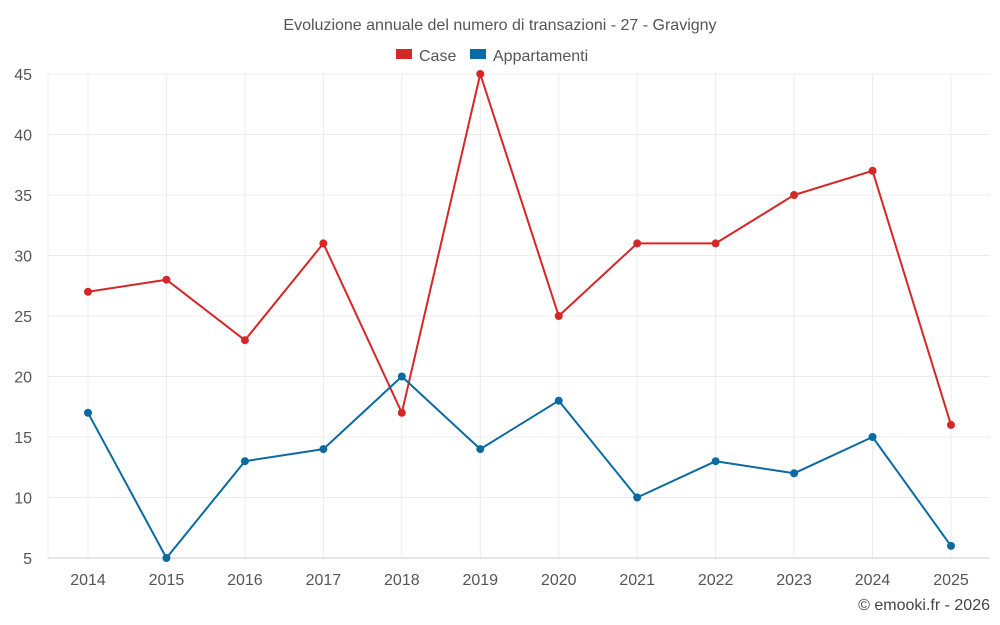 The width and height of the screenshot is (1000, 625). Describe the element at coordinates (23, 75) in the screenshot. I see `y-tick-label-45: 45` at that location.